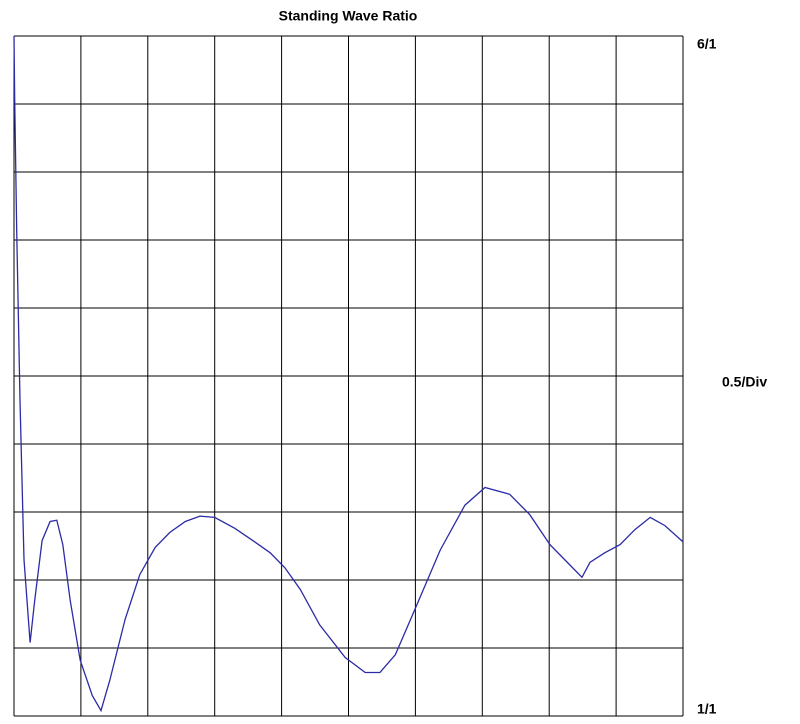 The image size is (800, 724). Describe the element at coordinates (707, 44) in the screenshot. I see `y-tick-label: 6/1` at that location.